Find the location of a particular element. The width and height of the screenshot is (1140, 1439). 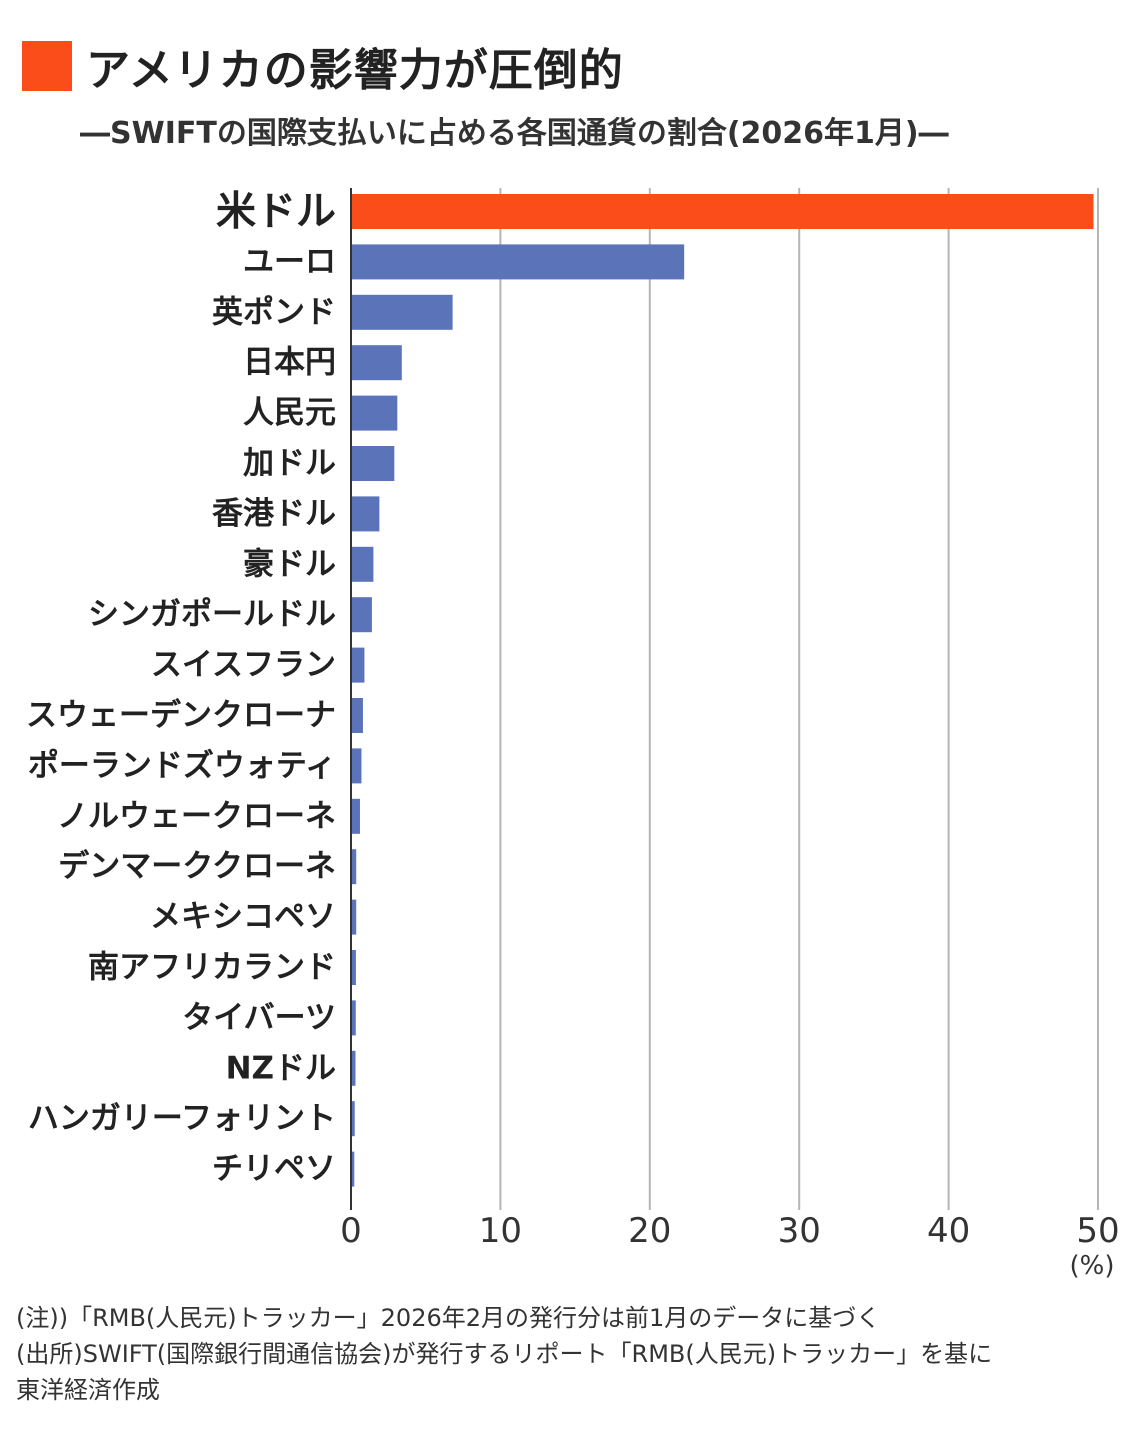

category-label: NZドル is located at coordinates (281, 1068).